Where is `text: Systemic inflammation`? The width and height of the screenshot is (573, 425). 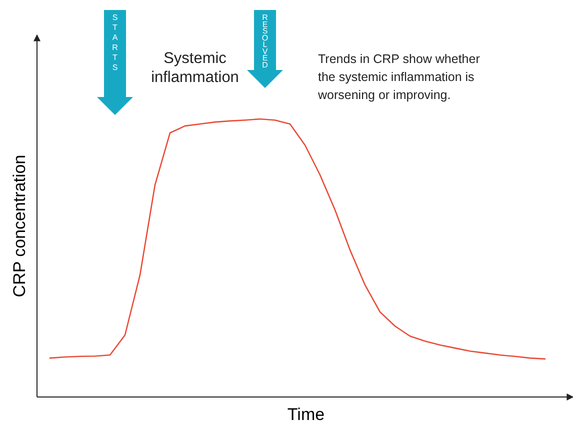
text: Systemic inflammation is located at coordinates (195, 68).